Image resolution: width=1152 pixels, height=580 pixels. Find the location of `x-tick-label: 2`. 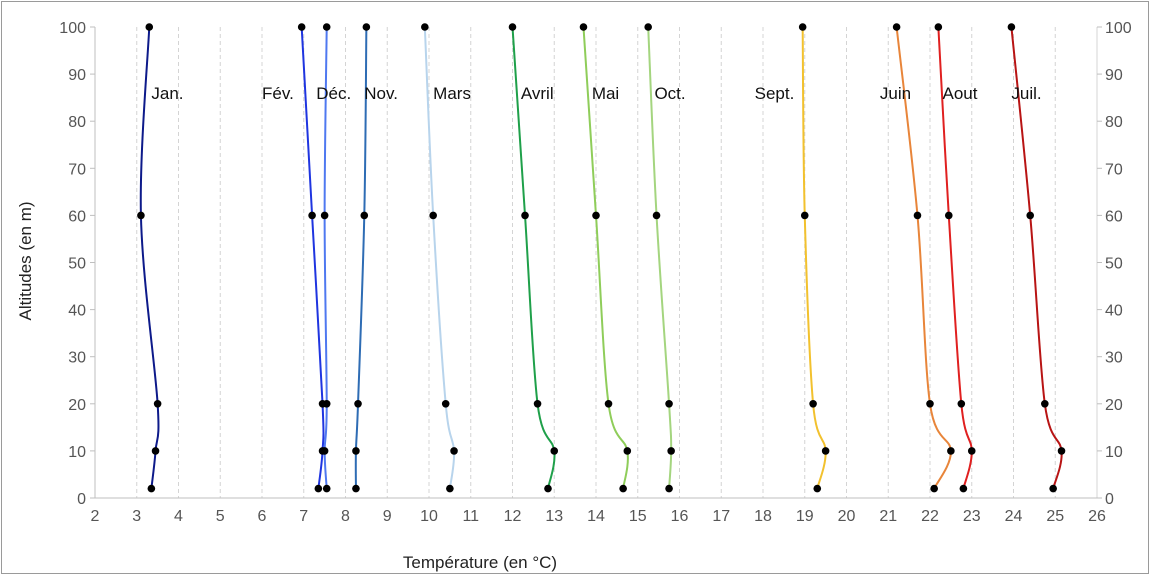

x-tick-label: 2 is located at coordinates (95, 516).